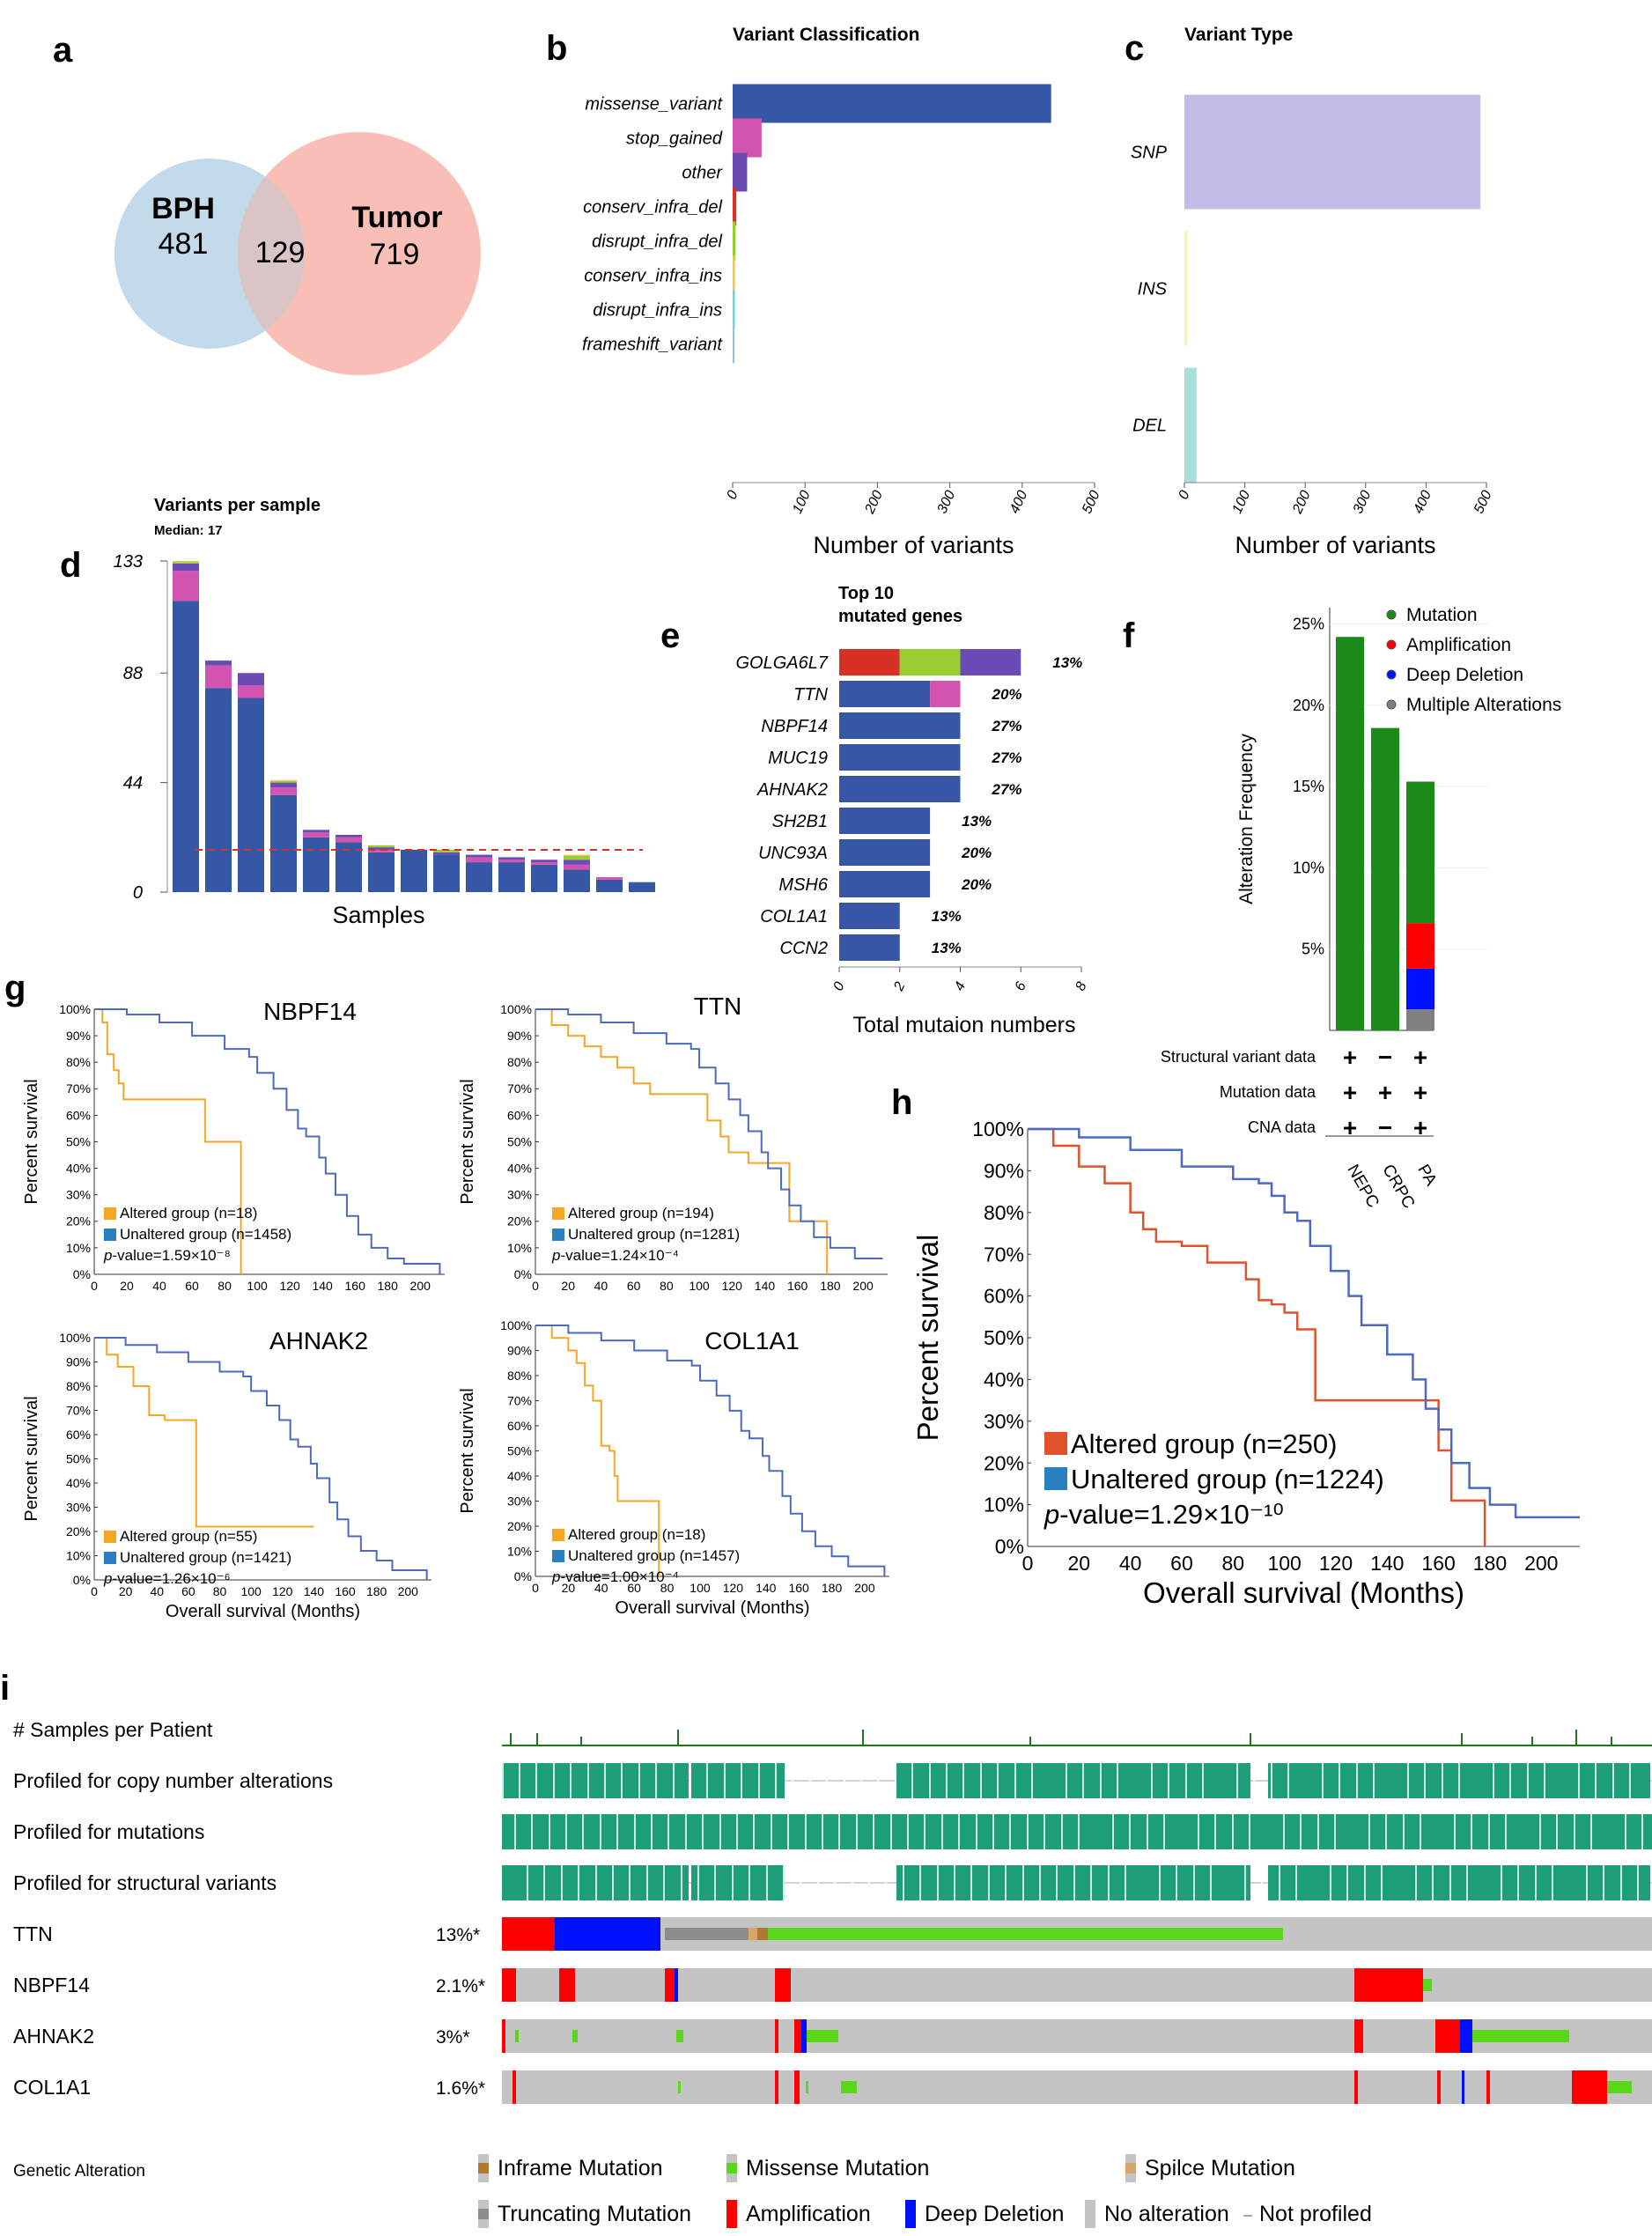 The height and width of the screenshot is (2236, 1652). Describe the element at coordinates (188, 1591) in the screenshot. I see `x-tick-label: 60` at that location.